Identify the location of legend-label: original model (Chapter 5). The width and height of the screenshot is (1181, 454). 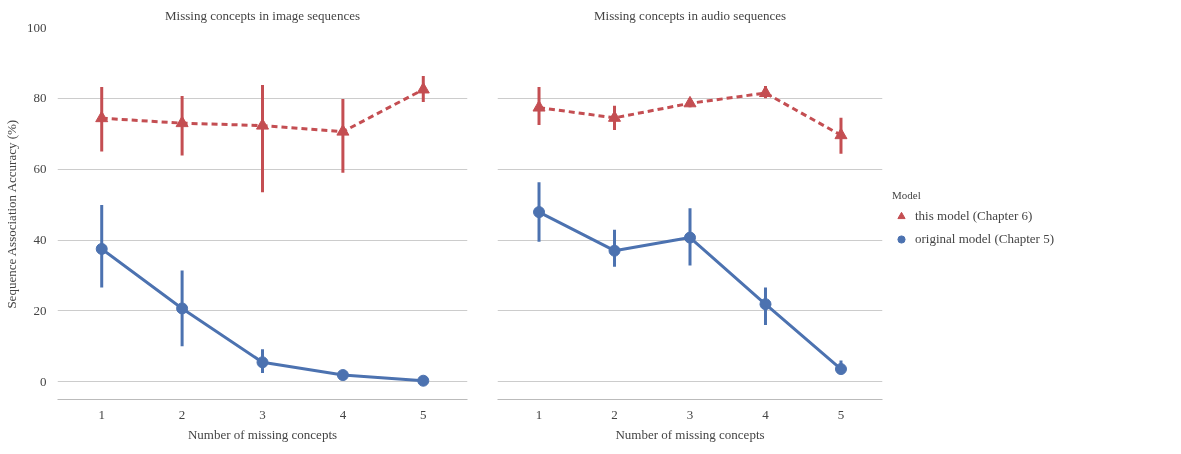
(984, 239).